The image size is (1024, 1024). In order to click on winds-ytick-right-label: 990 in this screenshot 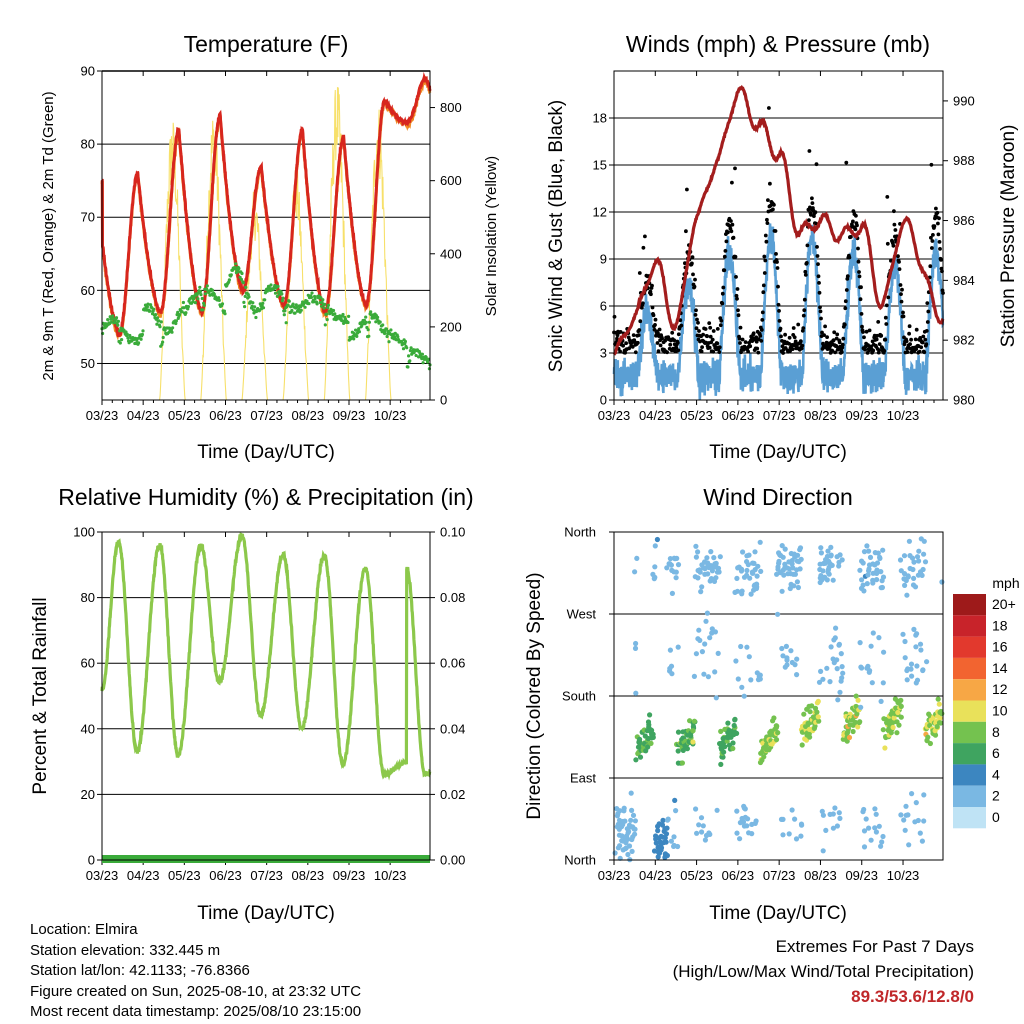, I will do `click(964, 100)`.